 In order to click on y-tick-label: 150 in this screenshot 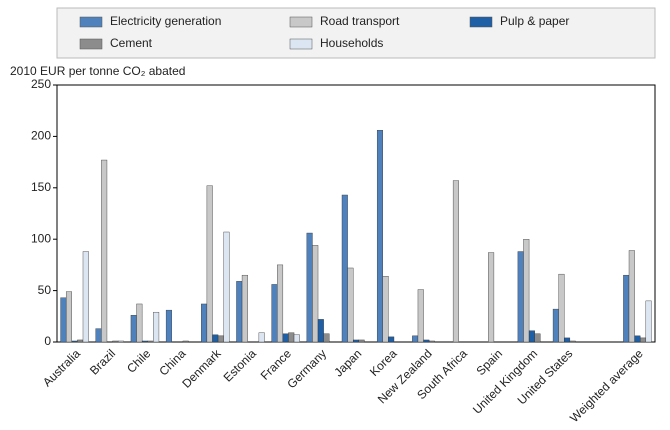, I will do `click(41, 187)`.